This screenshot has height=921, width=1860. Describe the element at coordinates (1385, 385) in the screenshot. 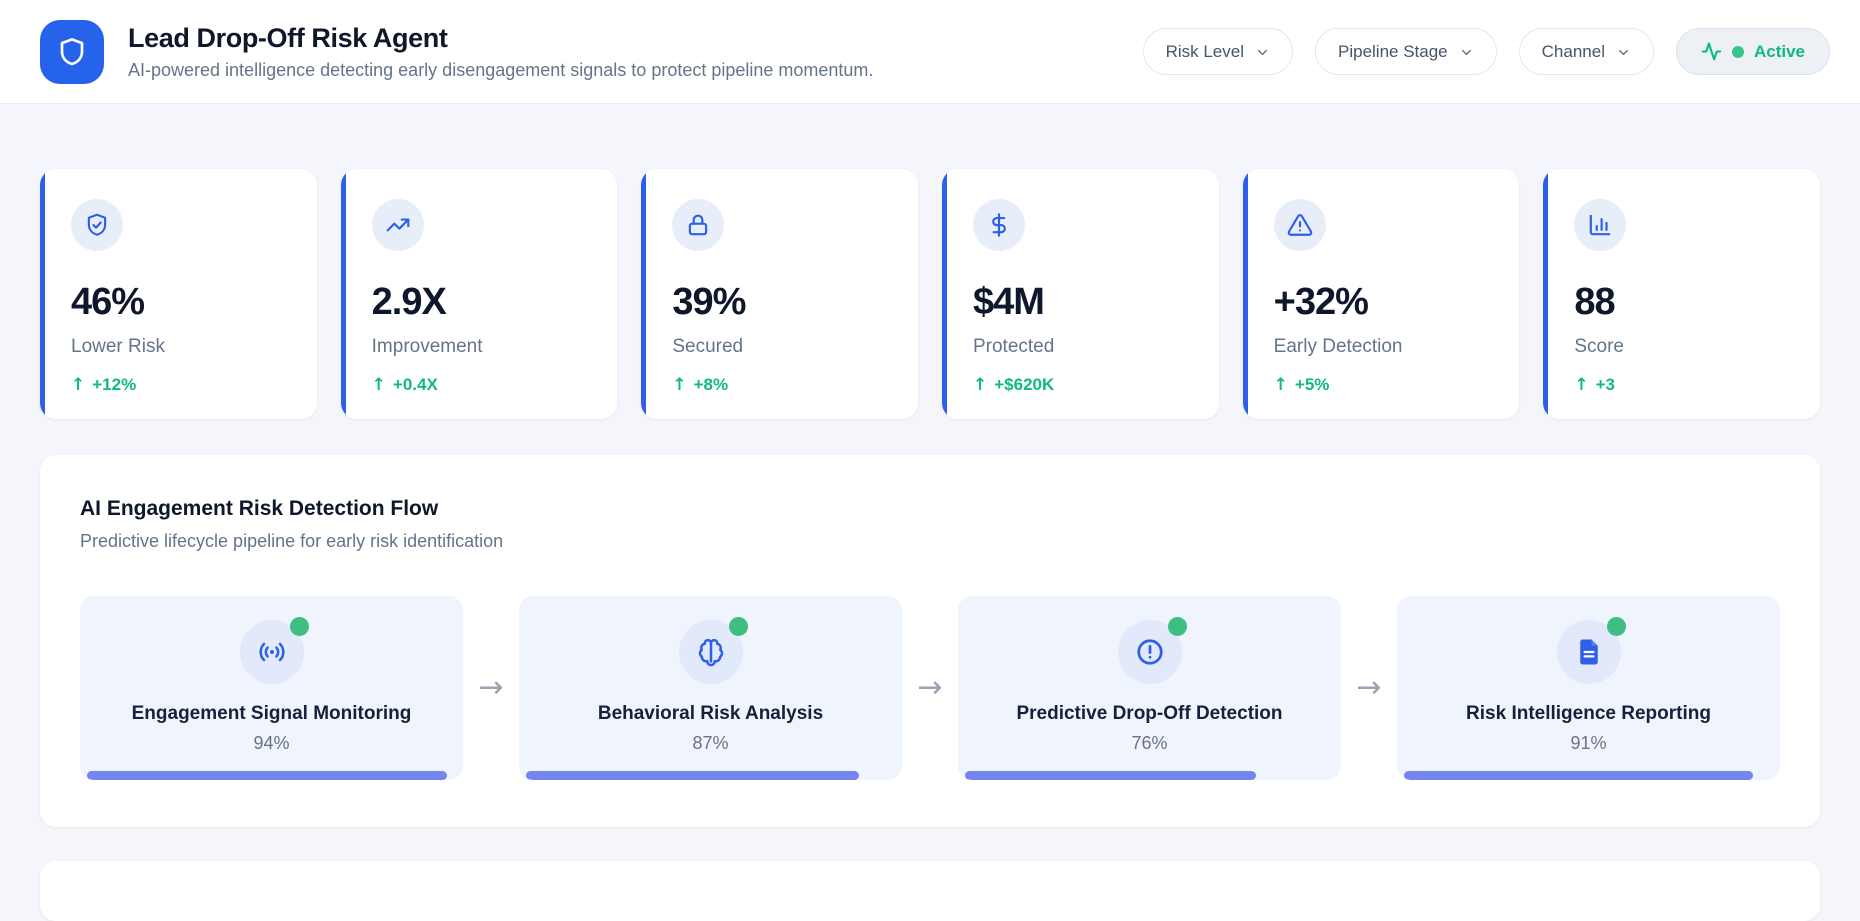

I see `stat-delta: ↑ +5%` at that location.